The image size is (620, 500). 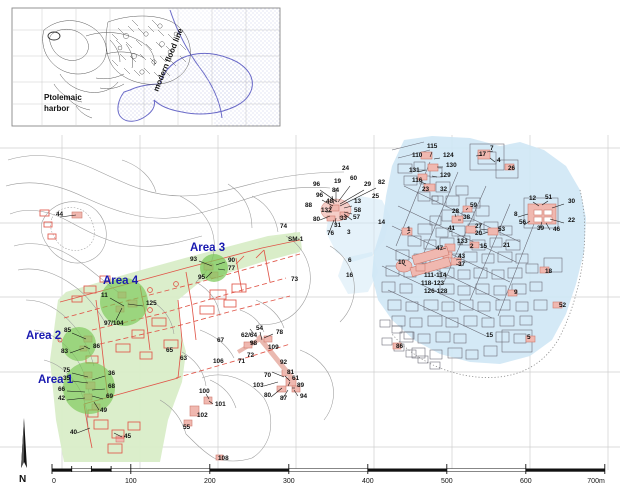 What do you see at coordinates (104, 295) in the screenshot?
I see `site-number-label: 11` at bounding box center [104, 295].